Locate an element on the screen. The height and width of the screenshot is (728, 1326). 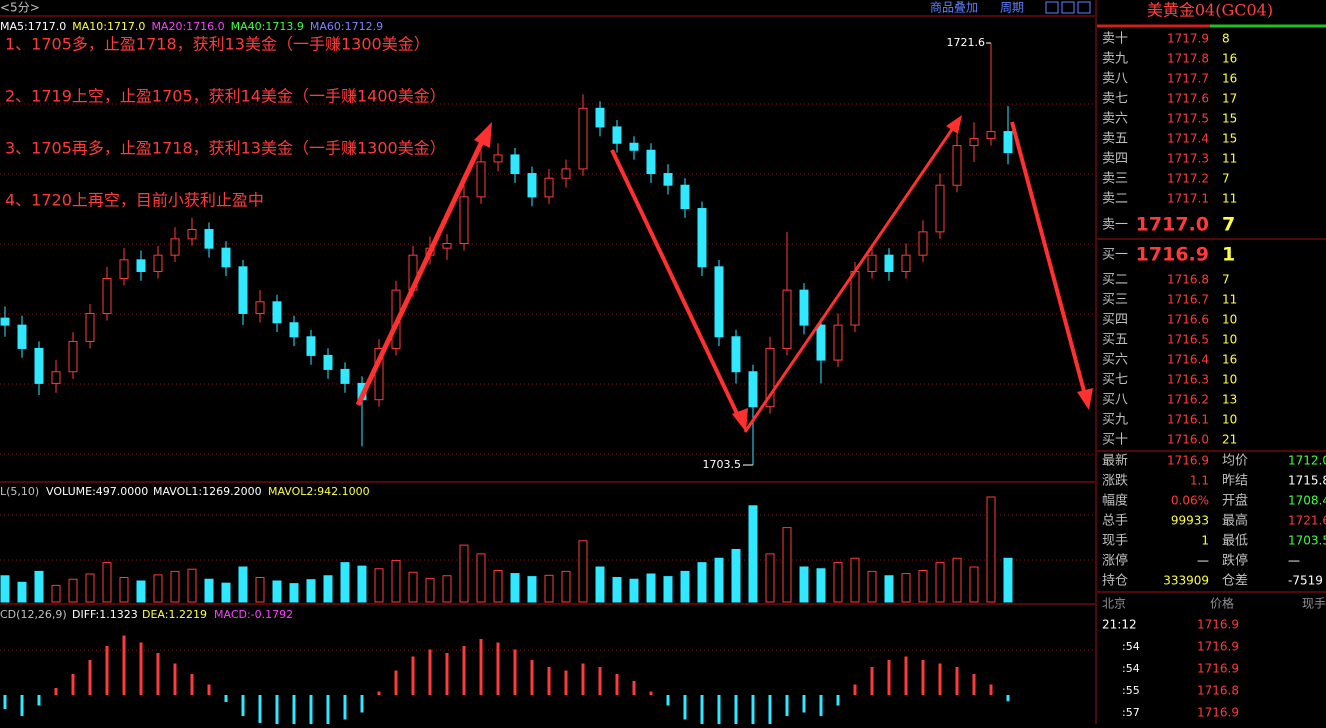
volume-stat: MAVOL1:1269.2000 is located at coordinates (207, 491).